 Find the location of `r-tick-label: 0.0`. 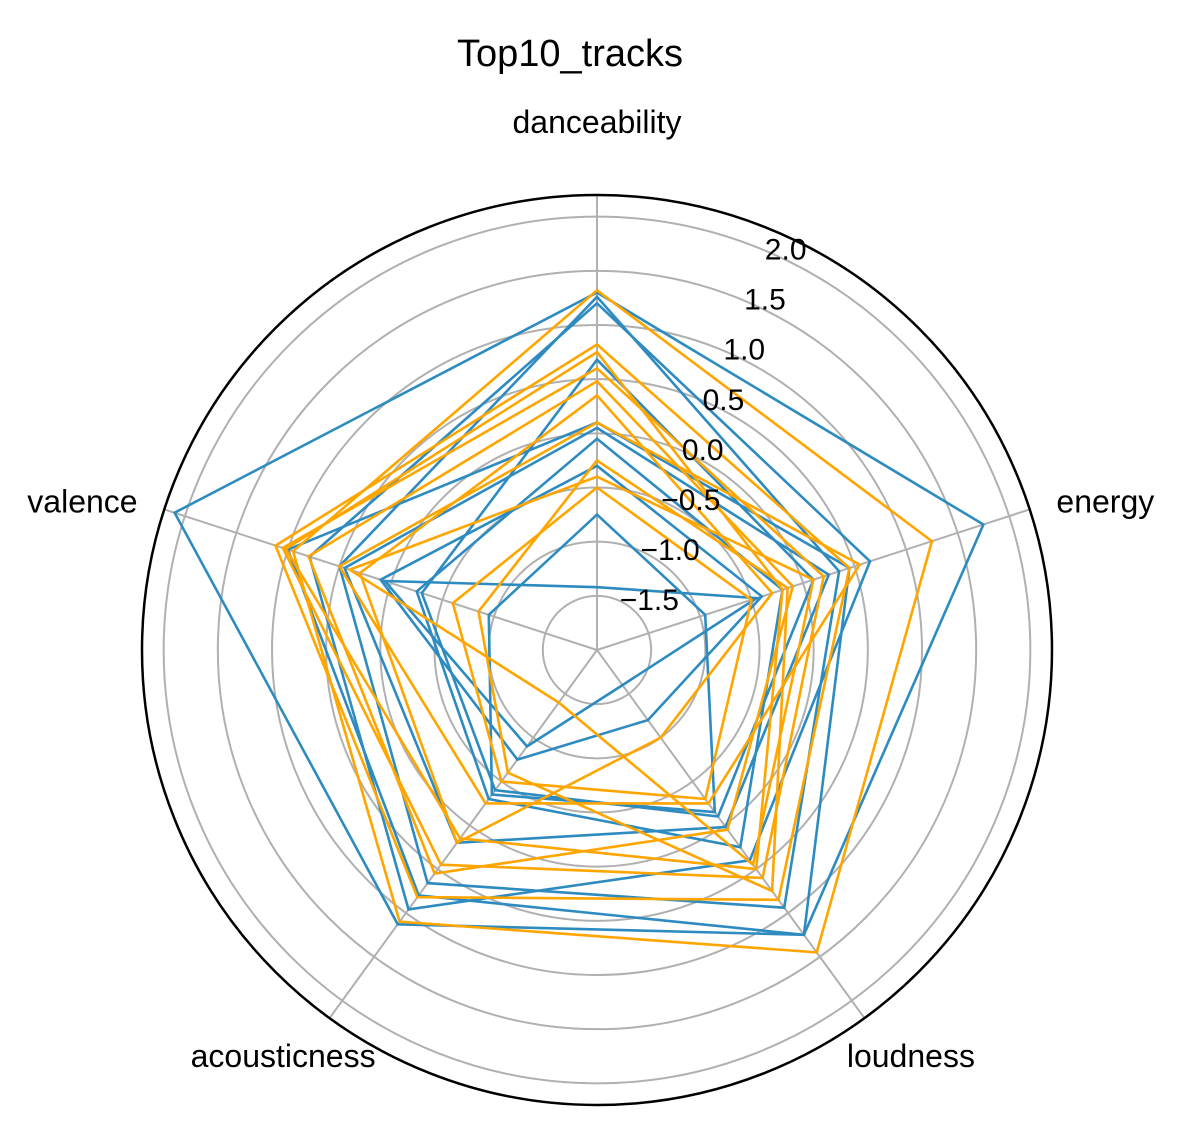

r-tick-label: 0.0 is located at coordinates (703, 450).